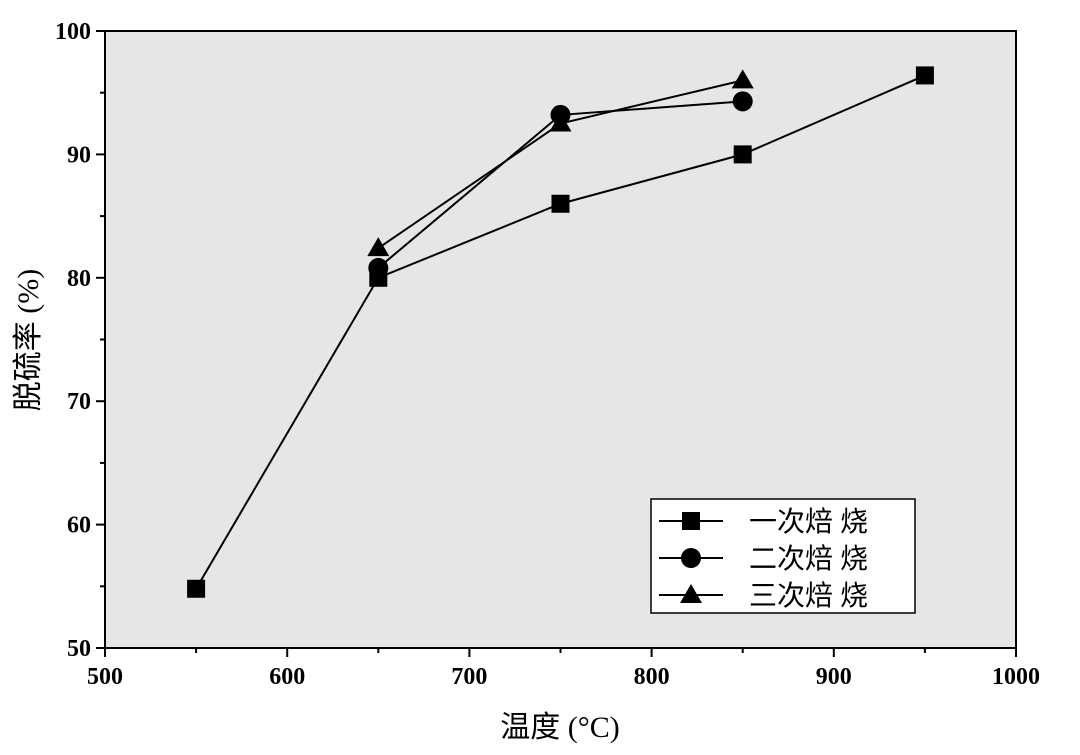 This screenshot has width=1080, height=755. What do you see at coordinates (808, 596) in the screenshot?
I see `legend-label: 三次焙 烧` at bounding box center [808, 596].